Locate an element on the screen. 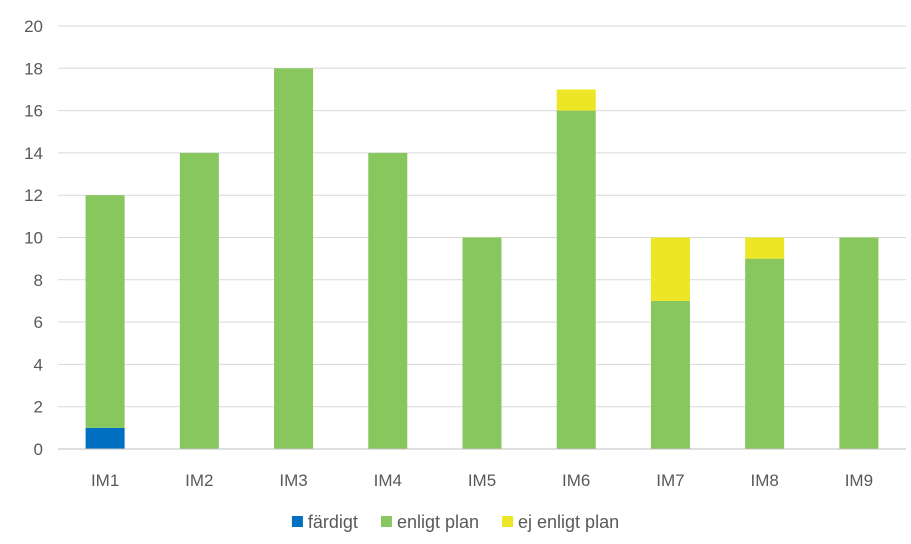 This screenshot has height=544, width=911. y-tick-label-16: 16 is located at coordinates (33, 111).